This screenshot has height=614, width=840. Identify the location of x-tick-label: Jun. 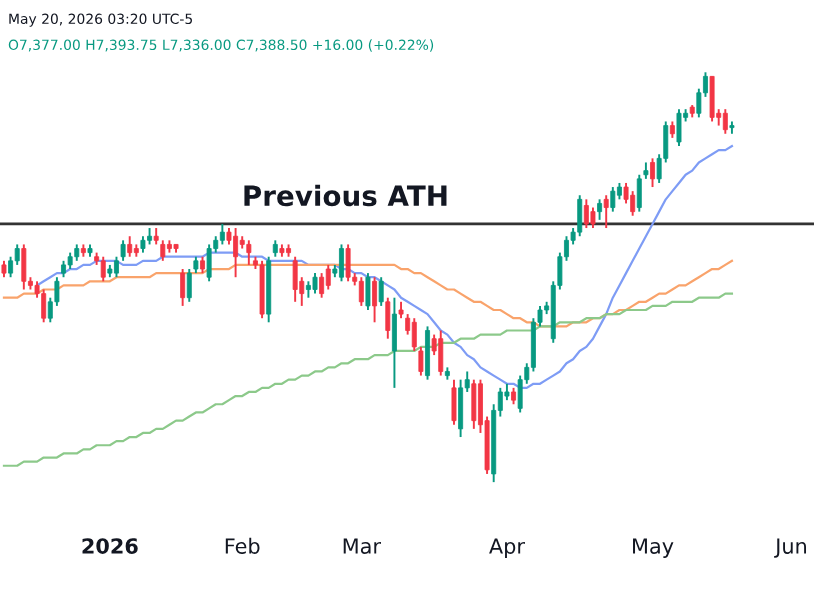
(790, 548).